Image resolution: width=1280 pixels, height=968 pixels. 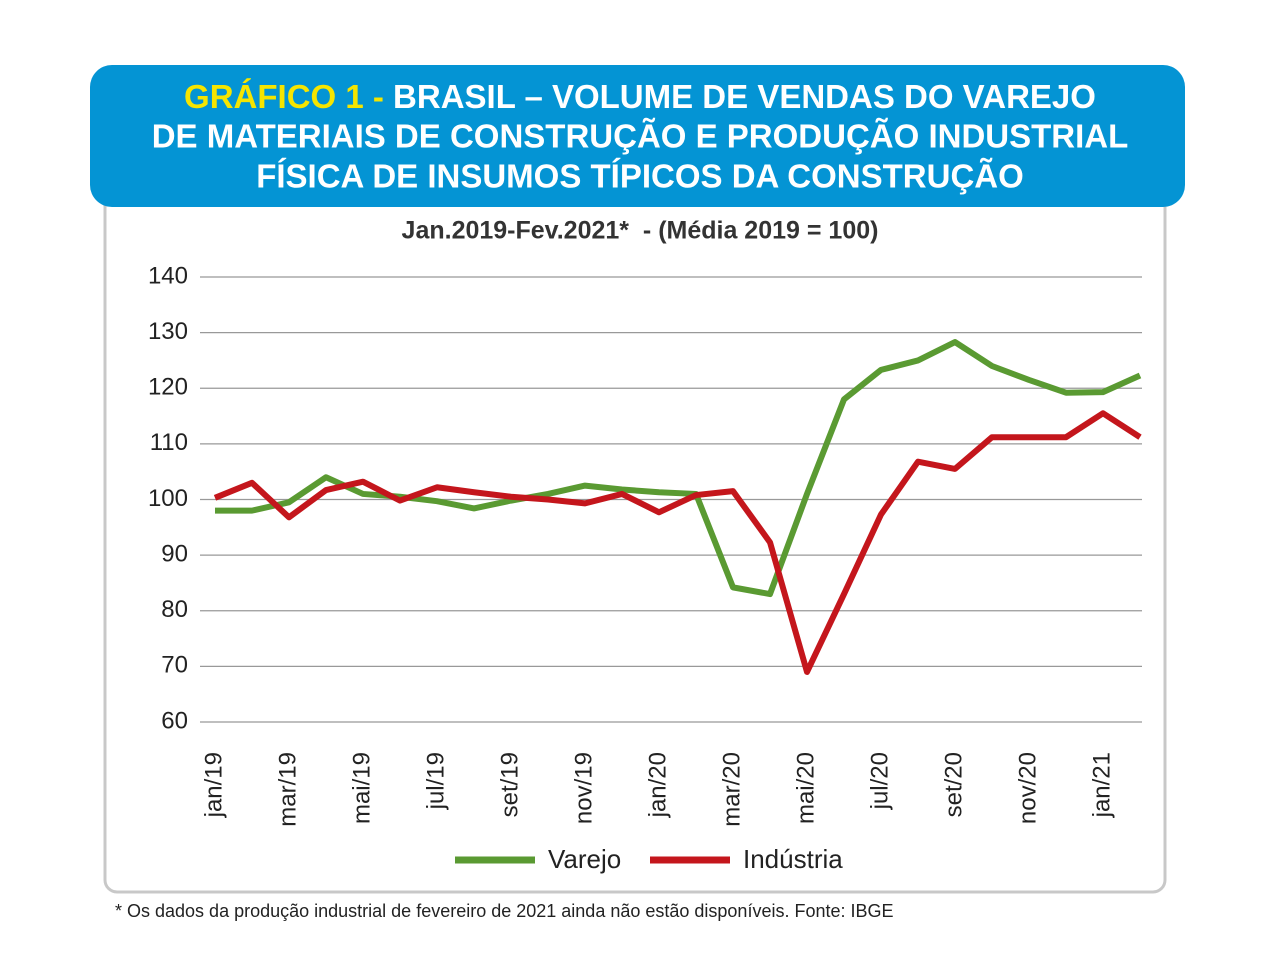 I want to click on y-tick-label: 110, so click(x=169, y=442).